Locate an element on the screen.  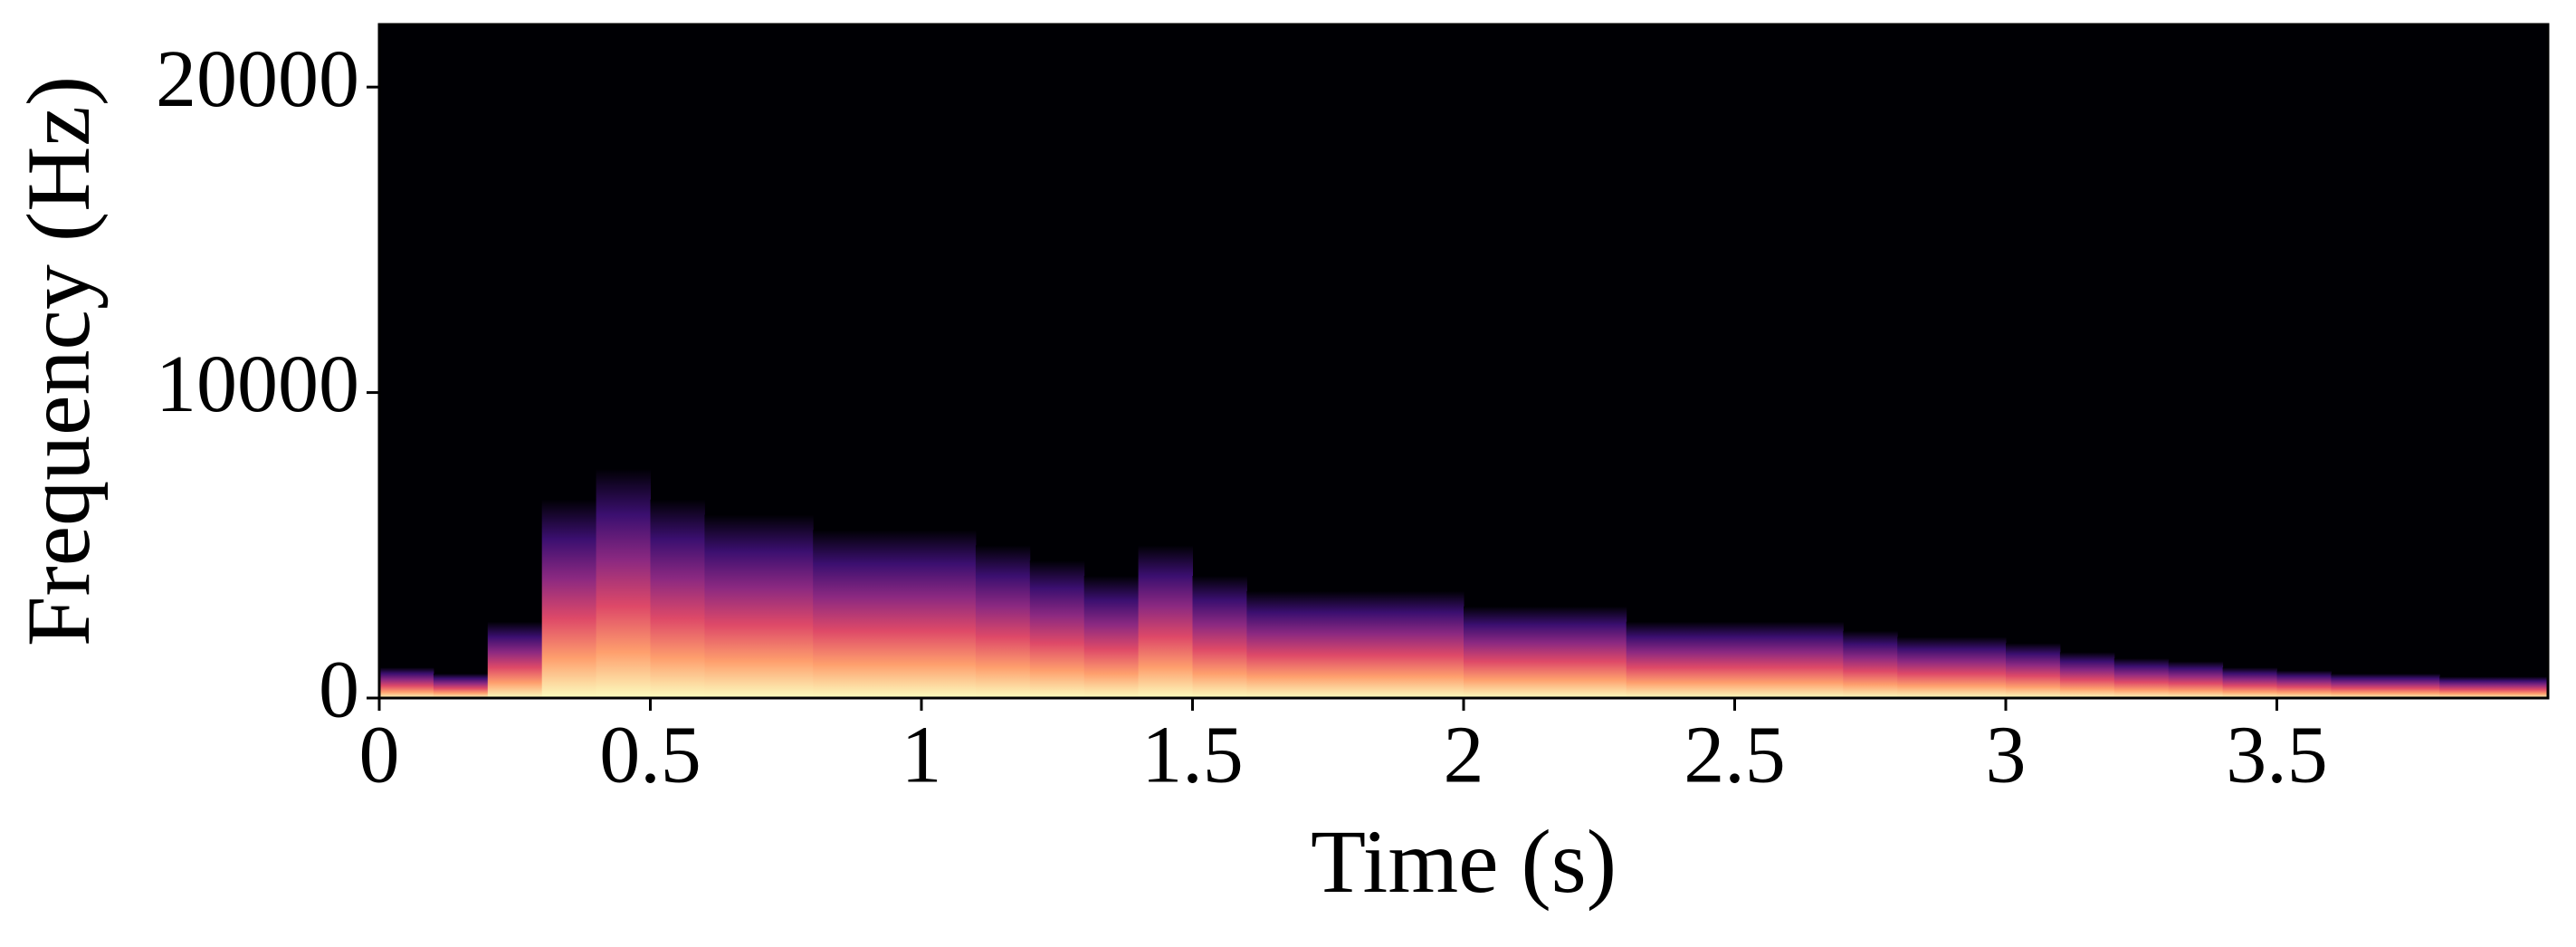
y-tick-label: 20000 is located at coordinates (257, 79).